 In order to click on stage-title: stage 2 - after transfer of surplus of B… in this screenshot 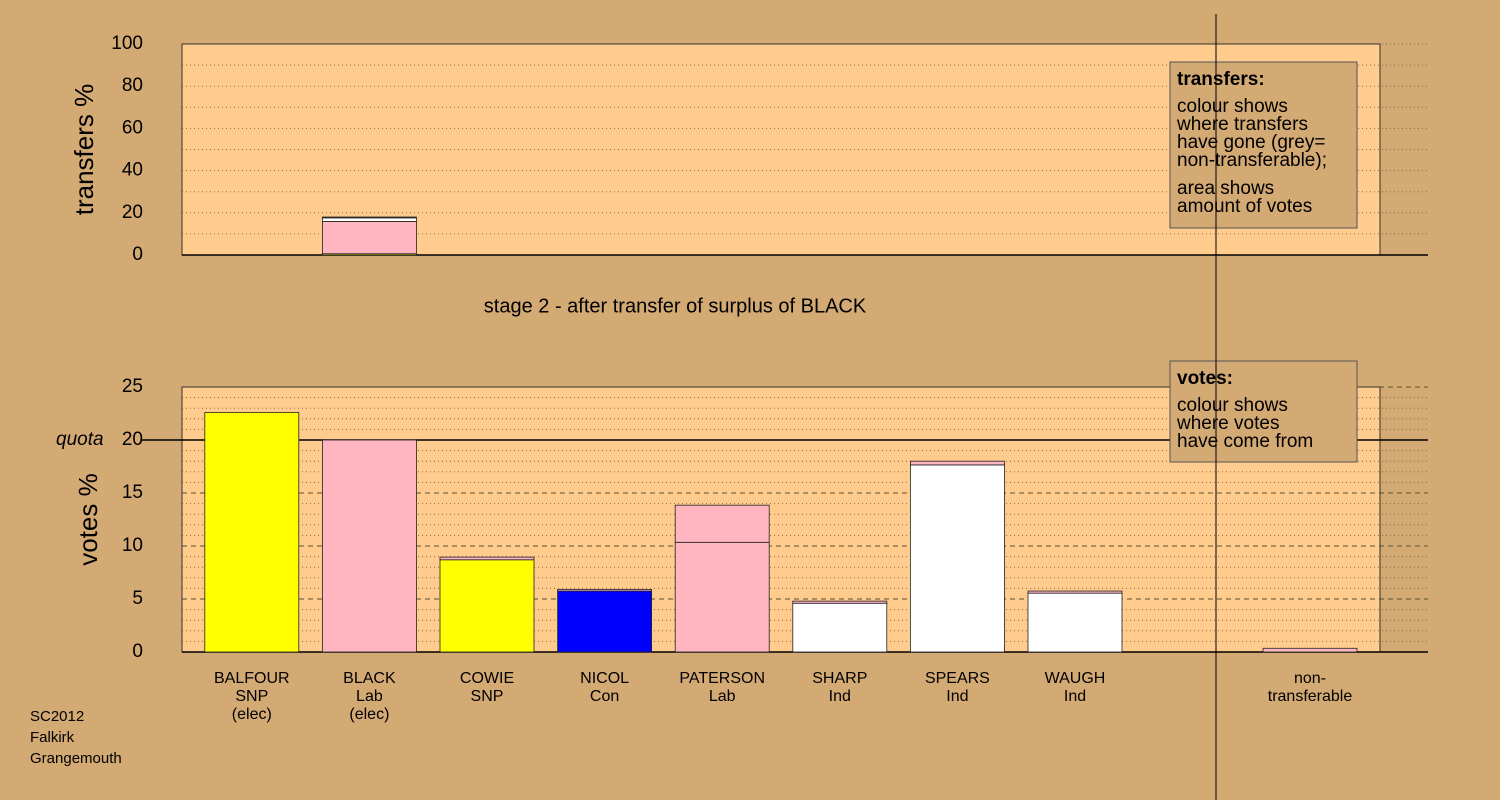, I will do `click(675, 306)`.